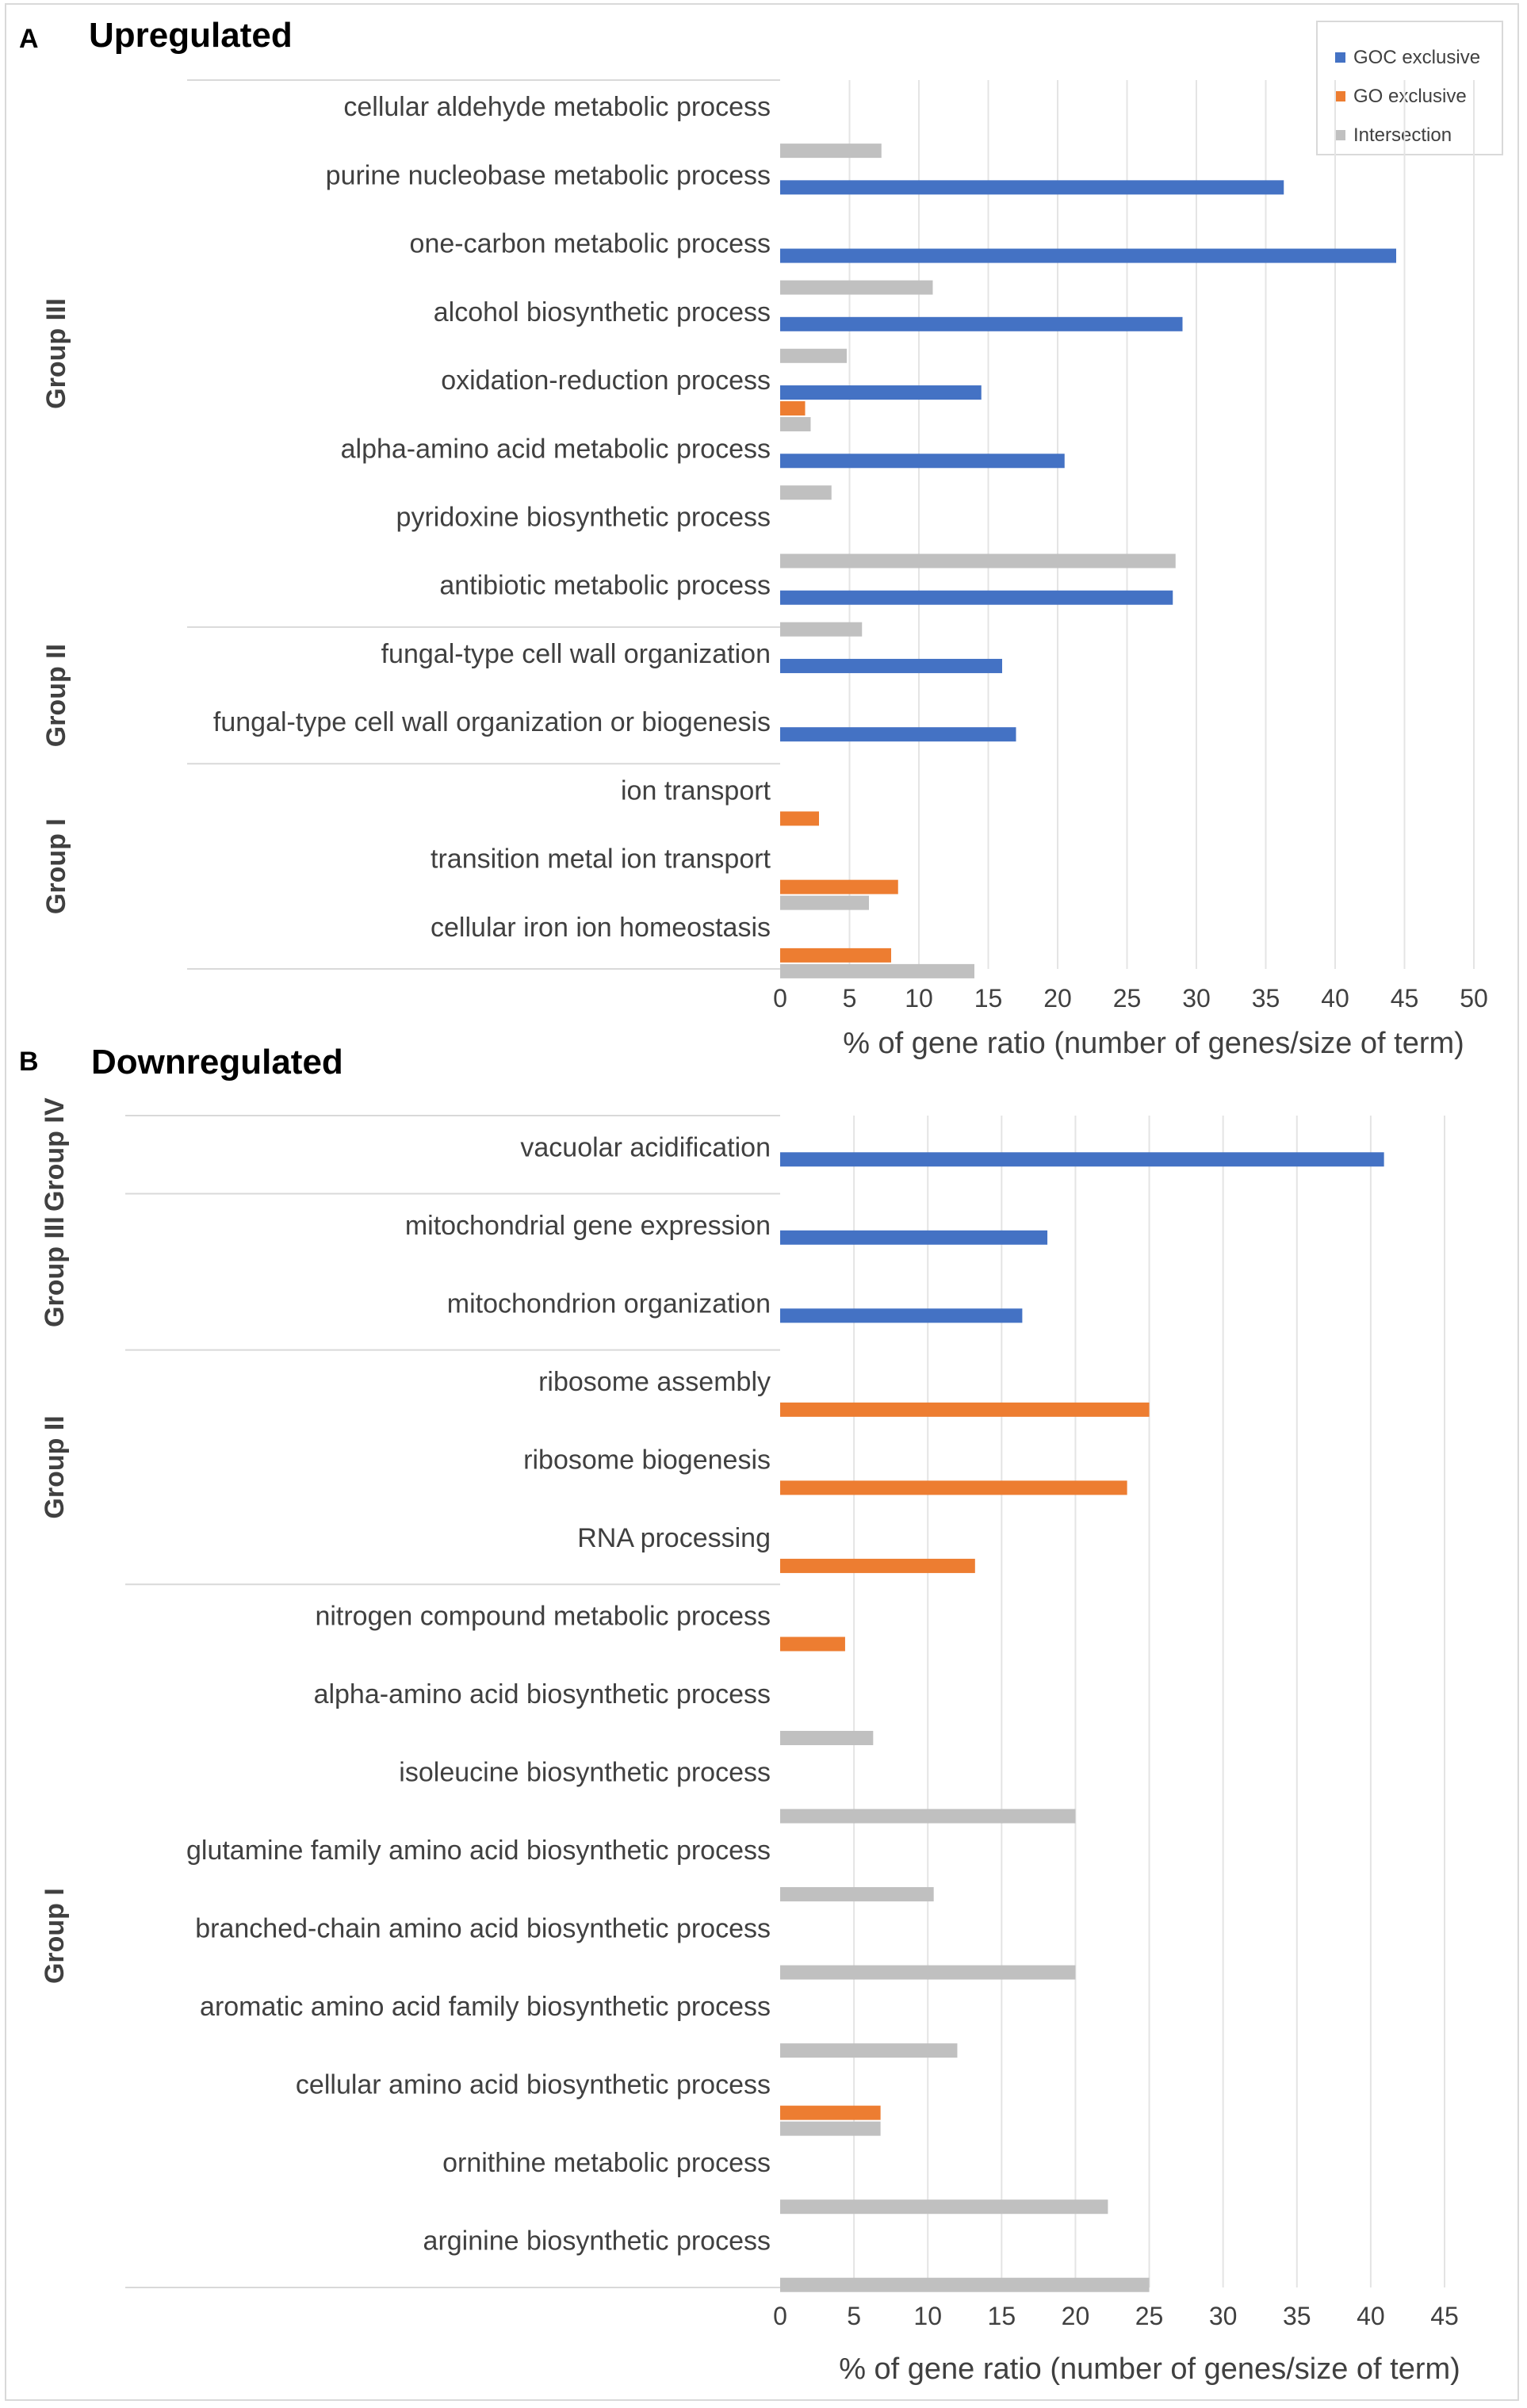 This screenshot has width=1527, height=2408. I want to click on panel-a-category-label-ion-transport: ion transport, so click(696, 790).